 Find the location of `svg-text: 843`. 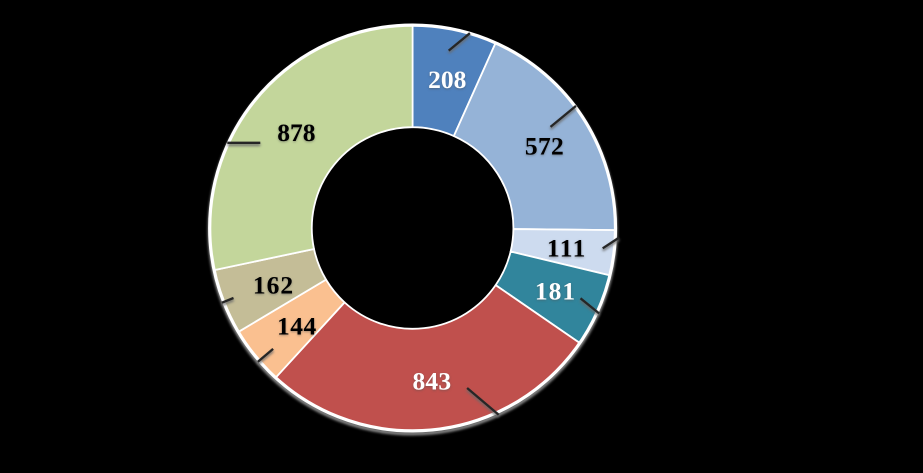

svg-text: 843 is located at coordinates (431, 380).